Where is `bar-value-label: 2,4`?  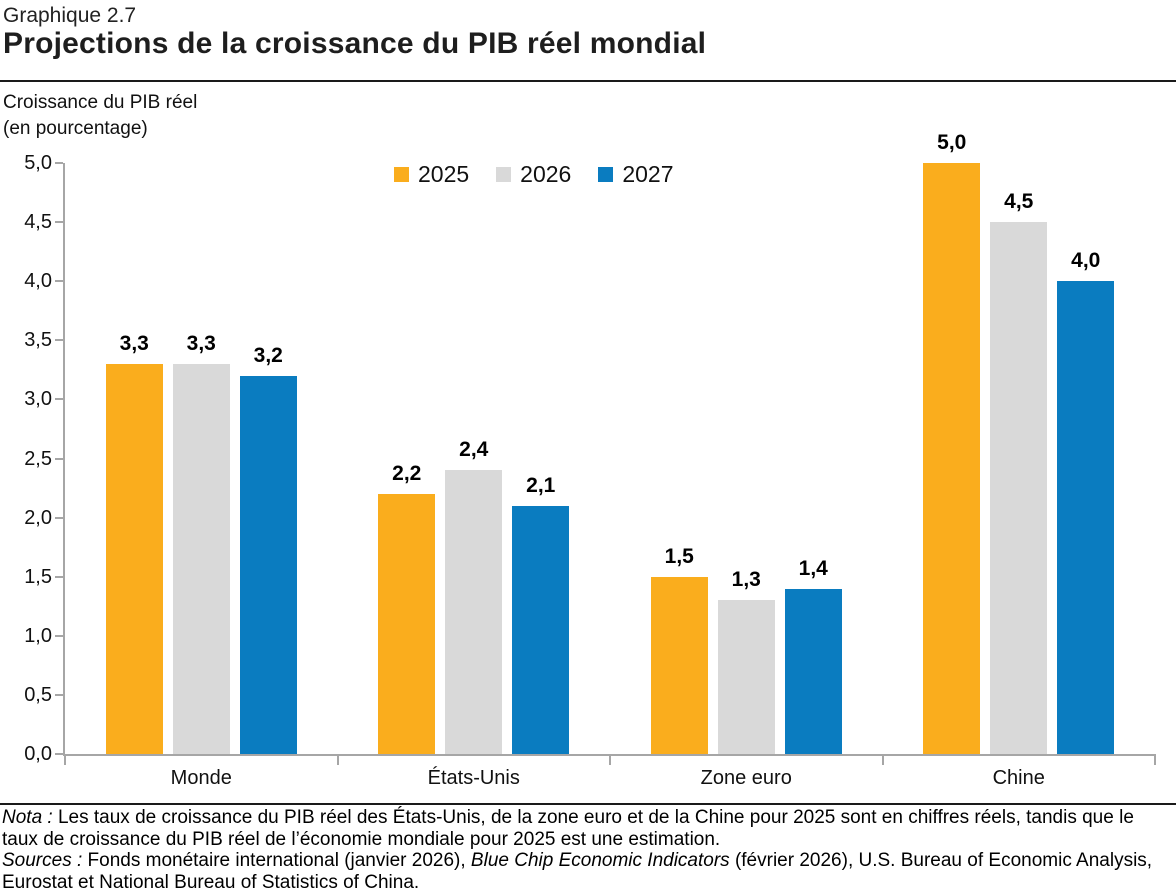 bar-value-label: 2,4 is located at coordinates (474, 450).